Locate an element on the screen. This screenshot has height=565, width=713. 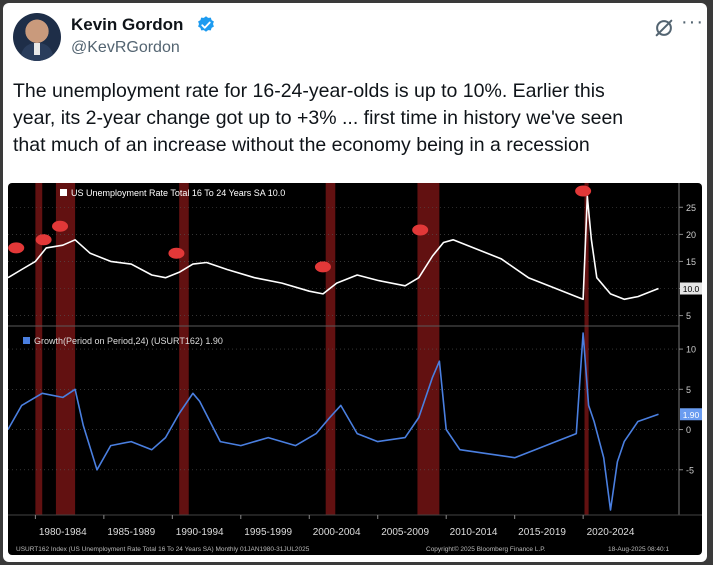
more-icon: ··· is located at coordinates (692, 22).